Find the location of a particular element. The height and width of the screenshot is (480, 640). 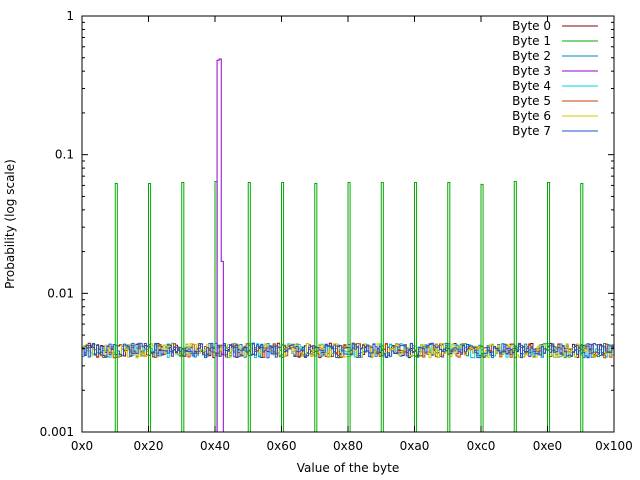

x-tick-label: 0x60 is located at coordinates (281, 446).